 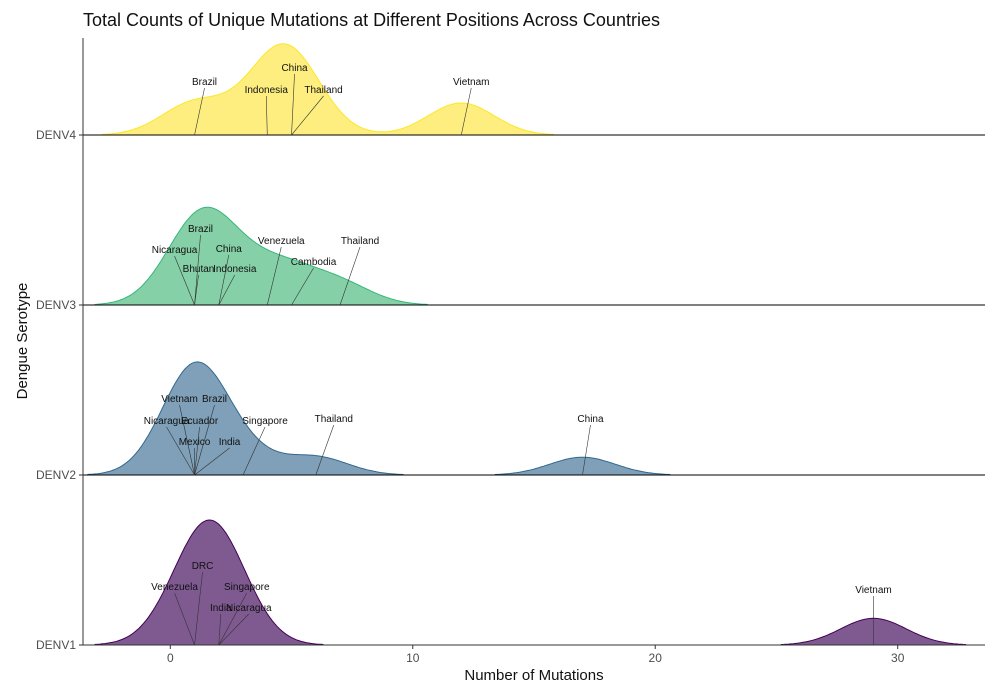 I want to click on point-label-denv2-china: China, so click(x=590, y=419).